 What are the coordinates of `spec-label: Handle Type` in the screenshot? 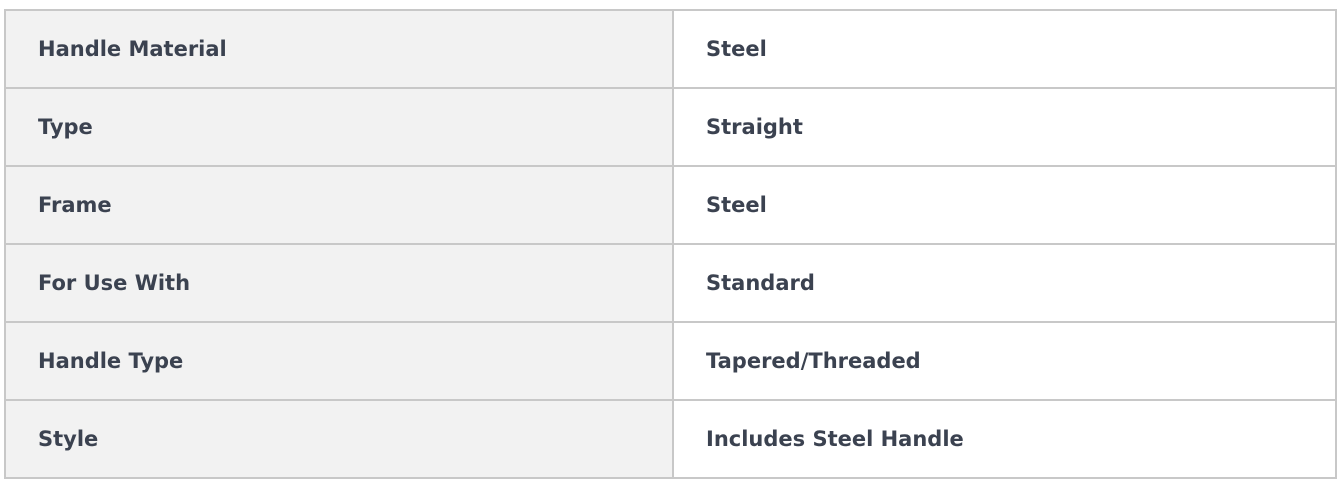 It's located at (339, 361).